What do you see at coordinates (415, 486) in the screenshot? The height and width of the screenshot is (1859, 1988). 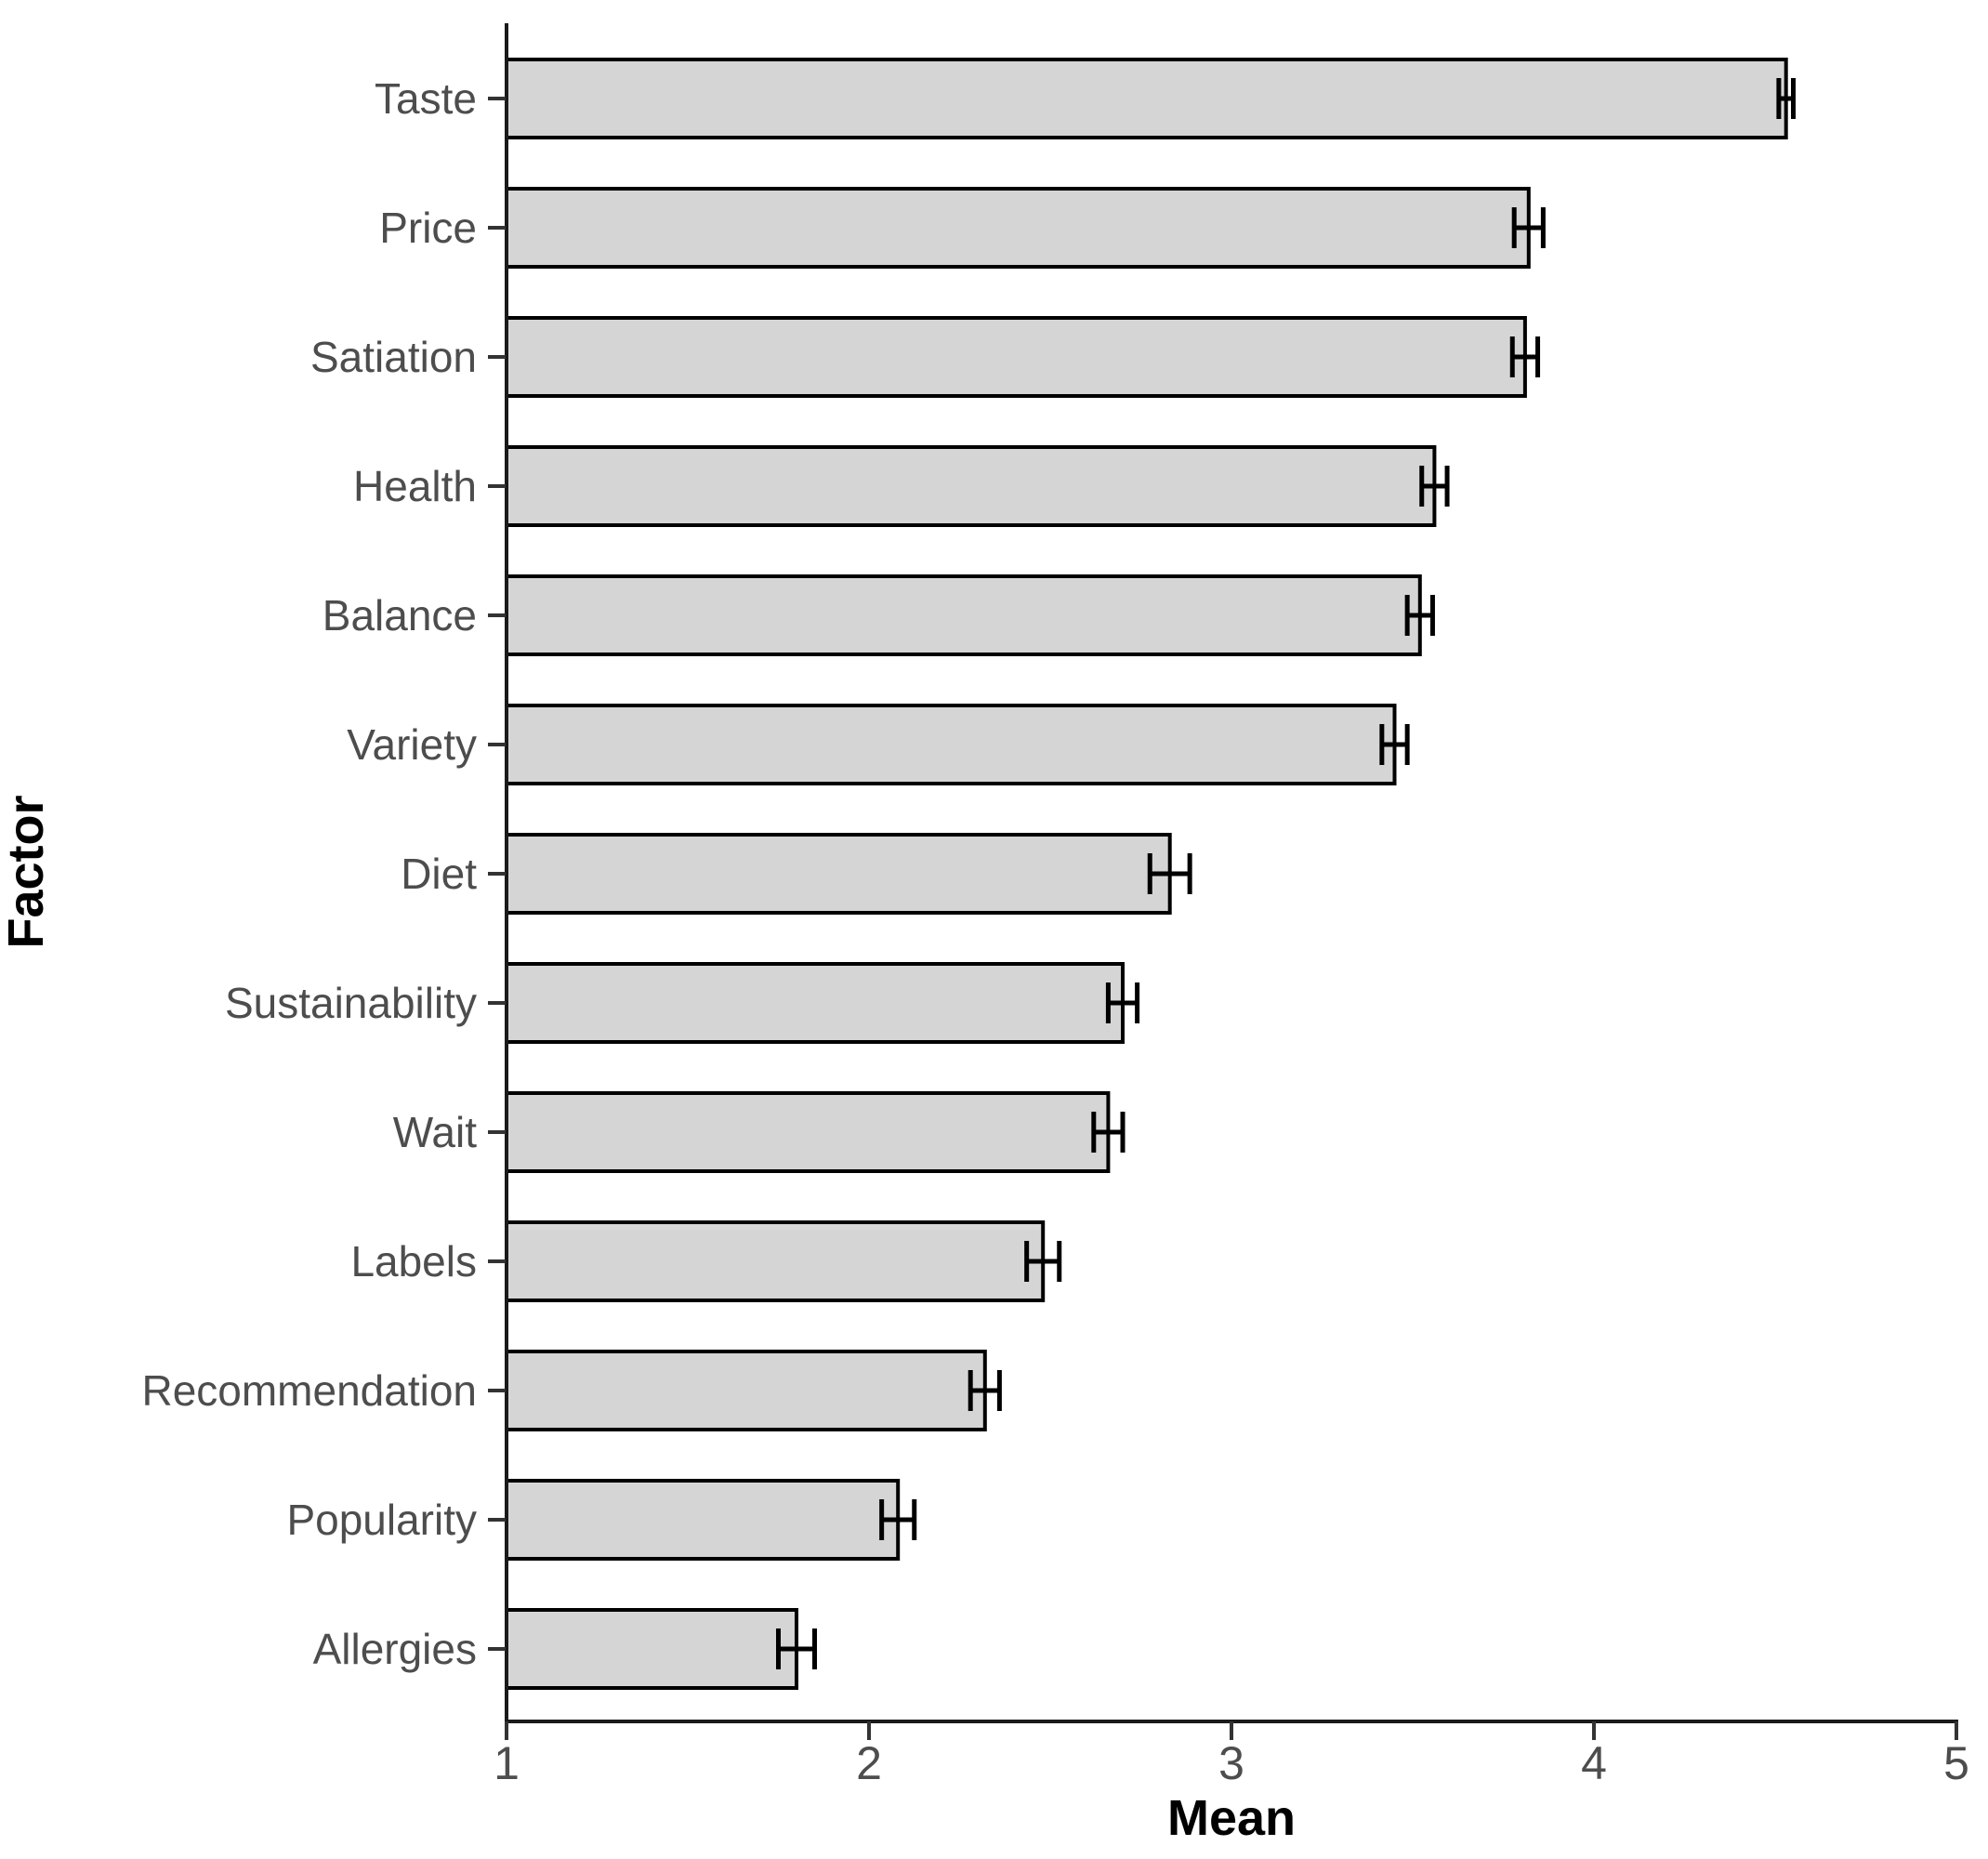 I see `y-tick-label: Health` at bounding box center [415, 486].